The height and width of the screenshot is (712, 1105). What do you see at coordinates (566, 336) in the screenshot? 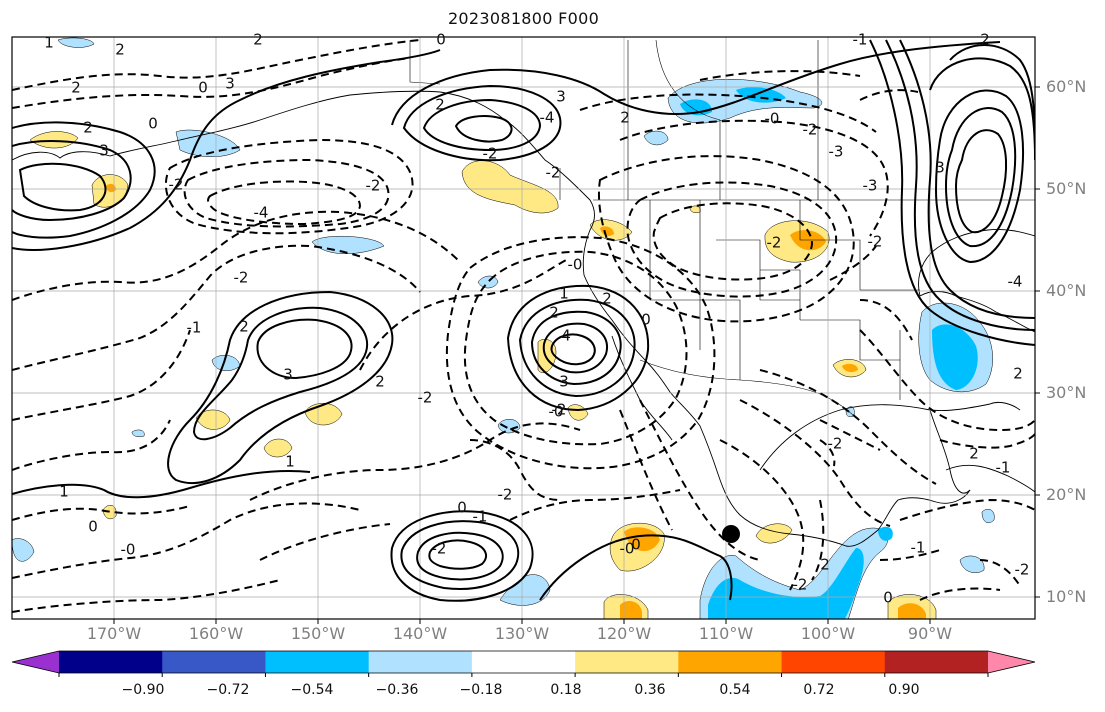
I see `contour-label: 4` at bounding box center [566, 336].